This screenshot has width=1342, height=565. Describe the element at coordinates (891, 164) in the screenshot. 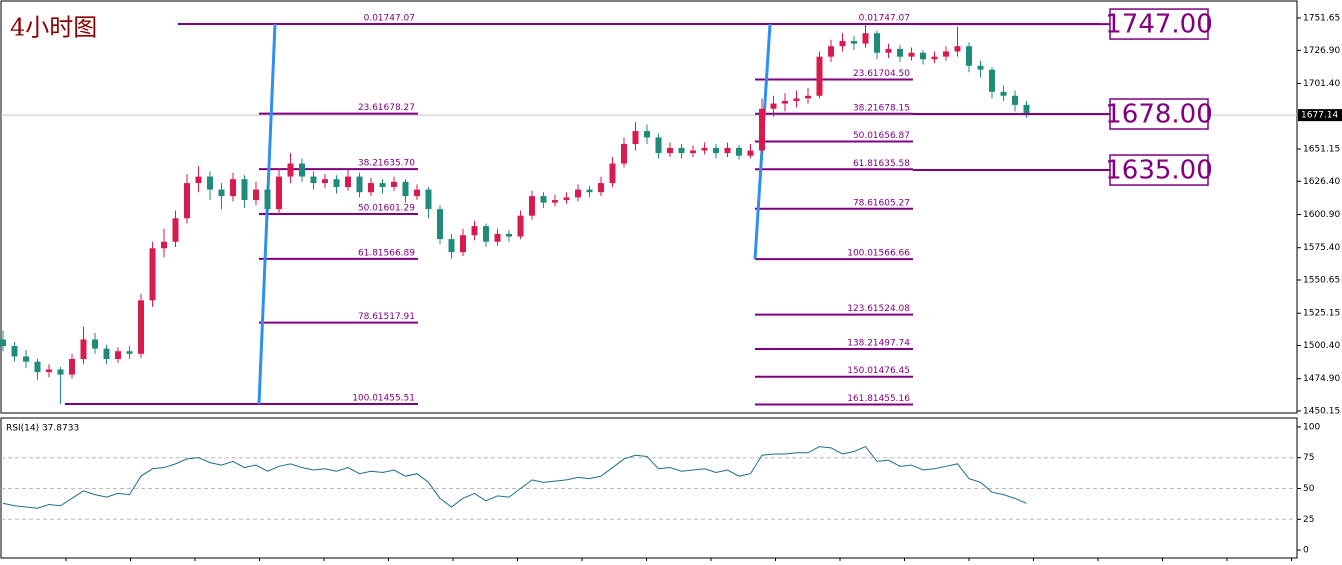

I see `fib-price: 1635.58` at that location.